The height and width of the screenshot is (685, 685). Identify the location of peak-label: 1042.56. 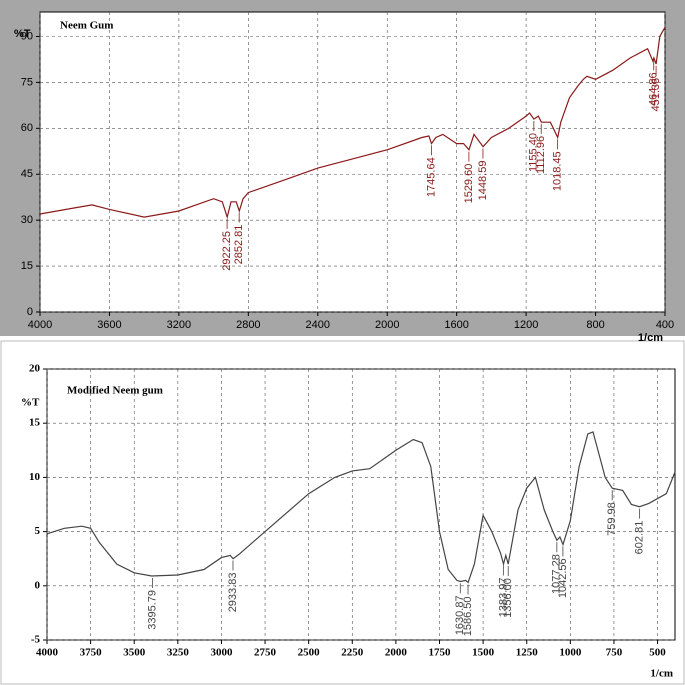
(563, 578).